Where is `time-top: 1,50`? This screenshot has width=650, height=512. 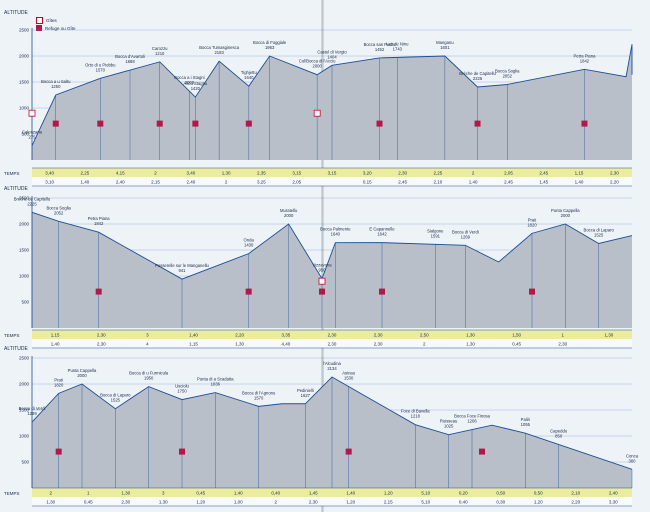 time-top: 1,50 is located at coordinates (516, 335).